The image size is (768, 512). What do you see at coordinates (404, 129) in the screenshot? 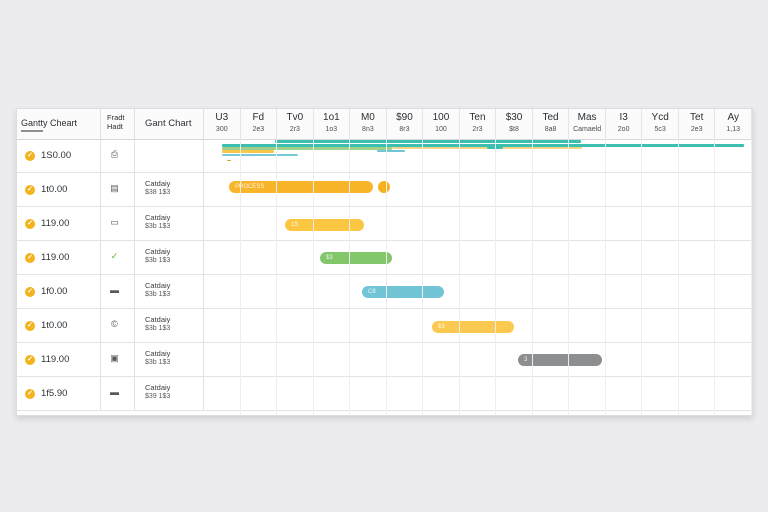
I see `month-sublabel: 8r3` at bounding box center [404, 129].